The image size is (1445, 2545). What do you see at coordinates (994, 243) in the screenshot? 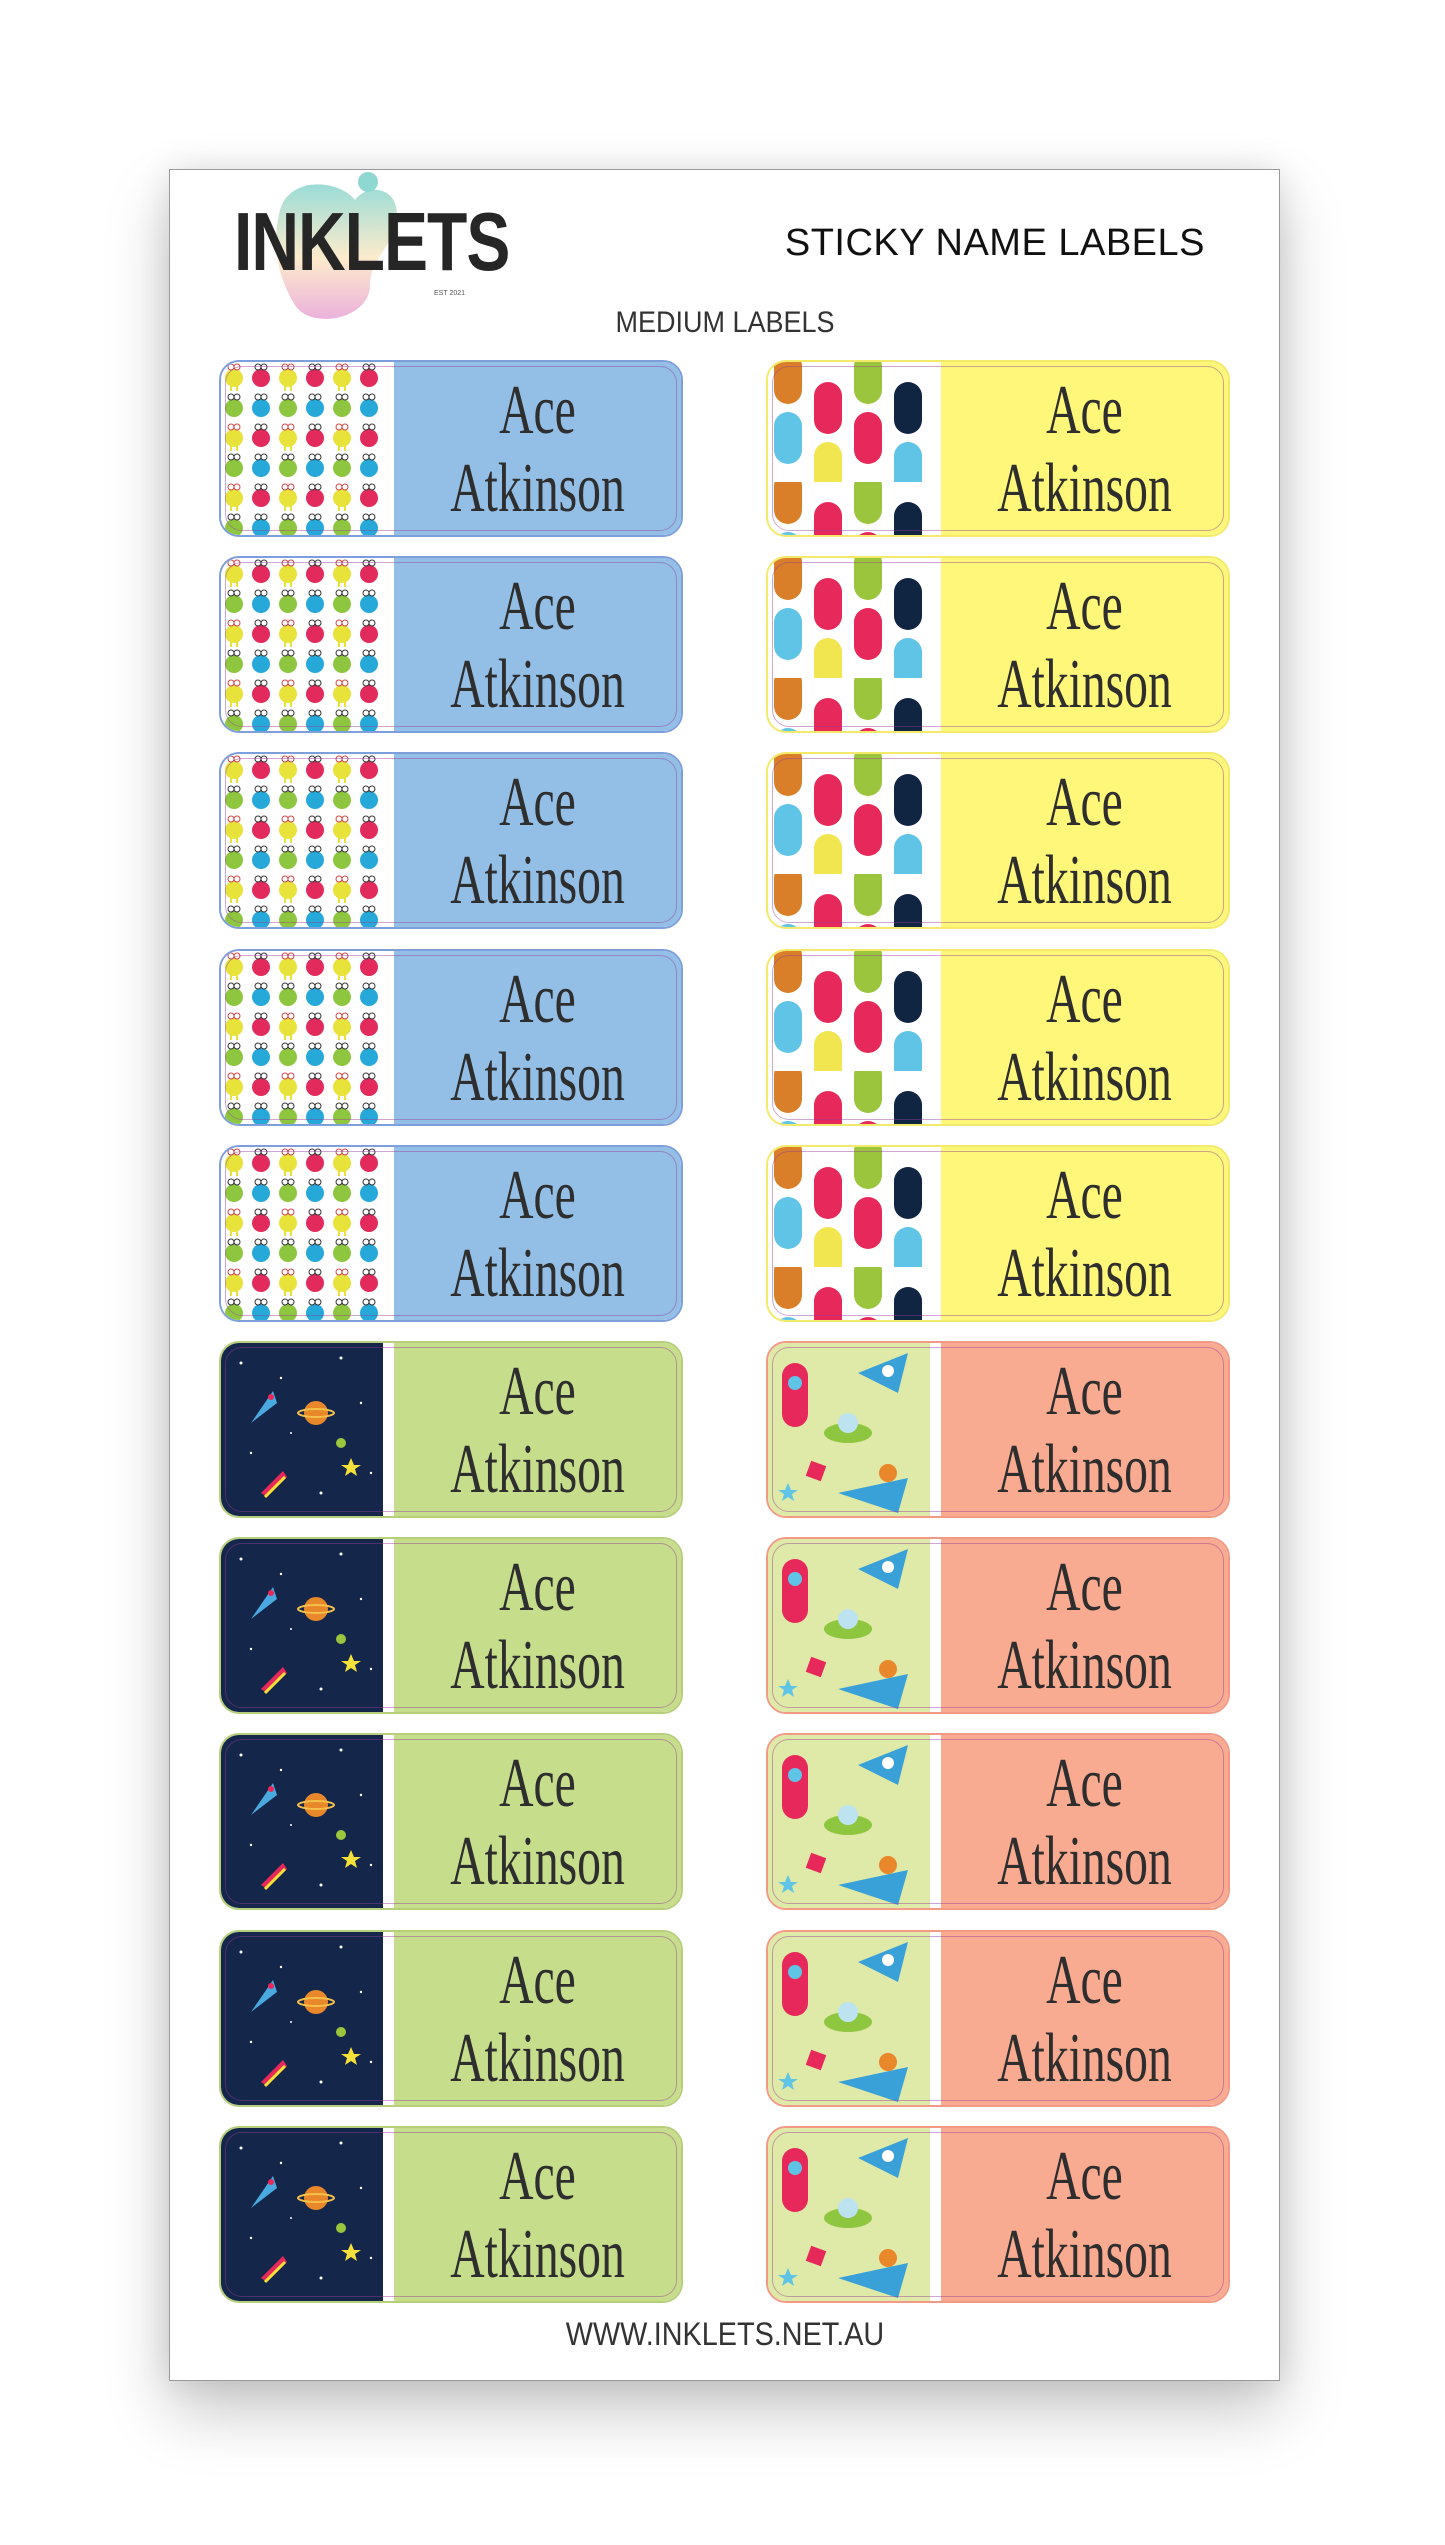
I see `page-title: STICKY NAME LABELS` at bounding box center [994, 243].